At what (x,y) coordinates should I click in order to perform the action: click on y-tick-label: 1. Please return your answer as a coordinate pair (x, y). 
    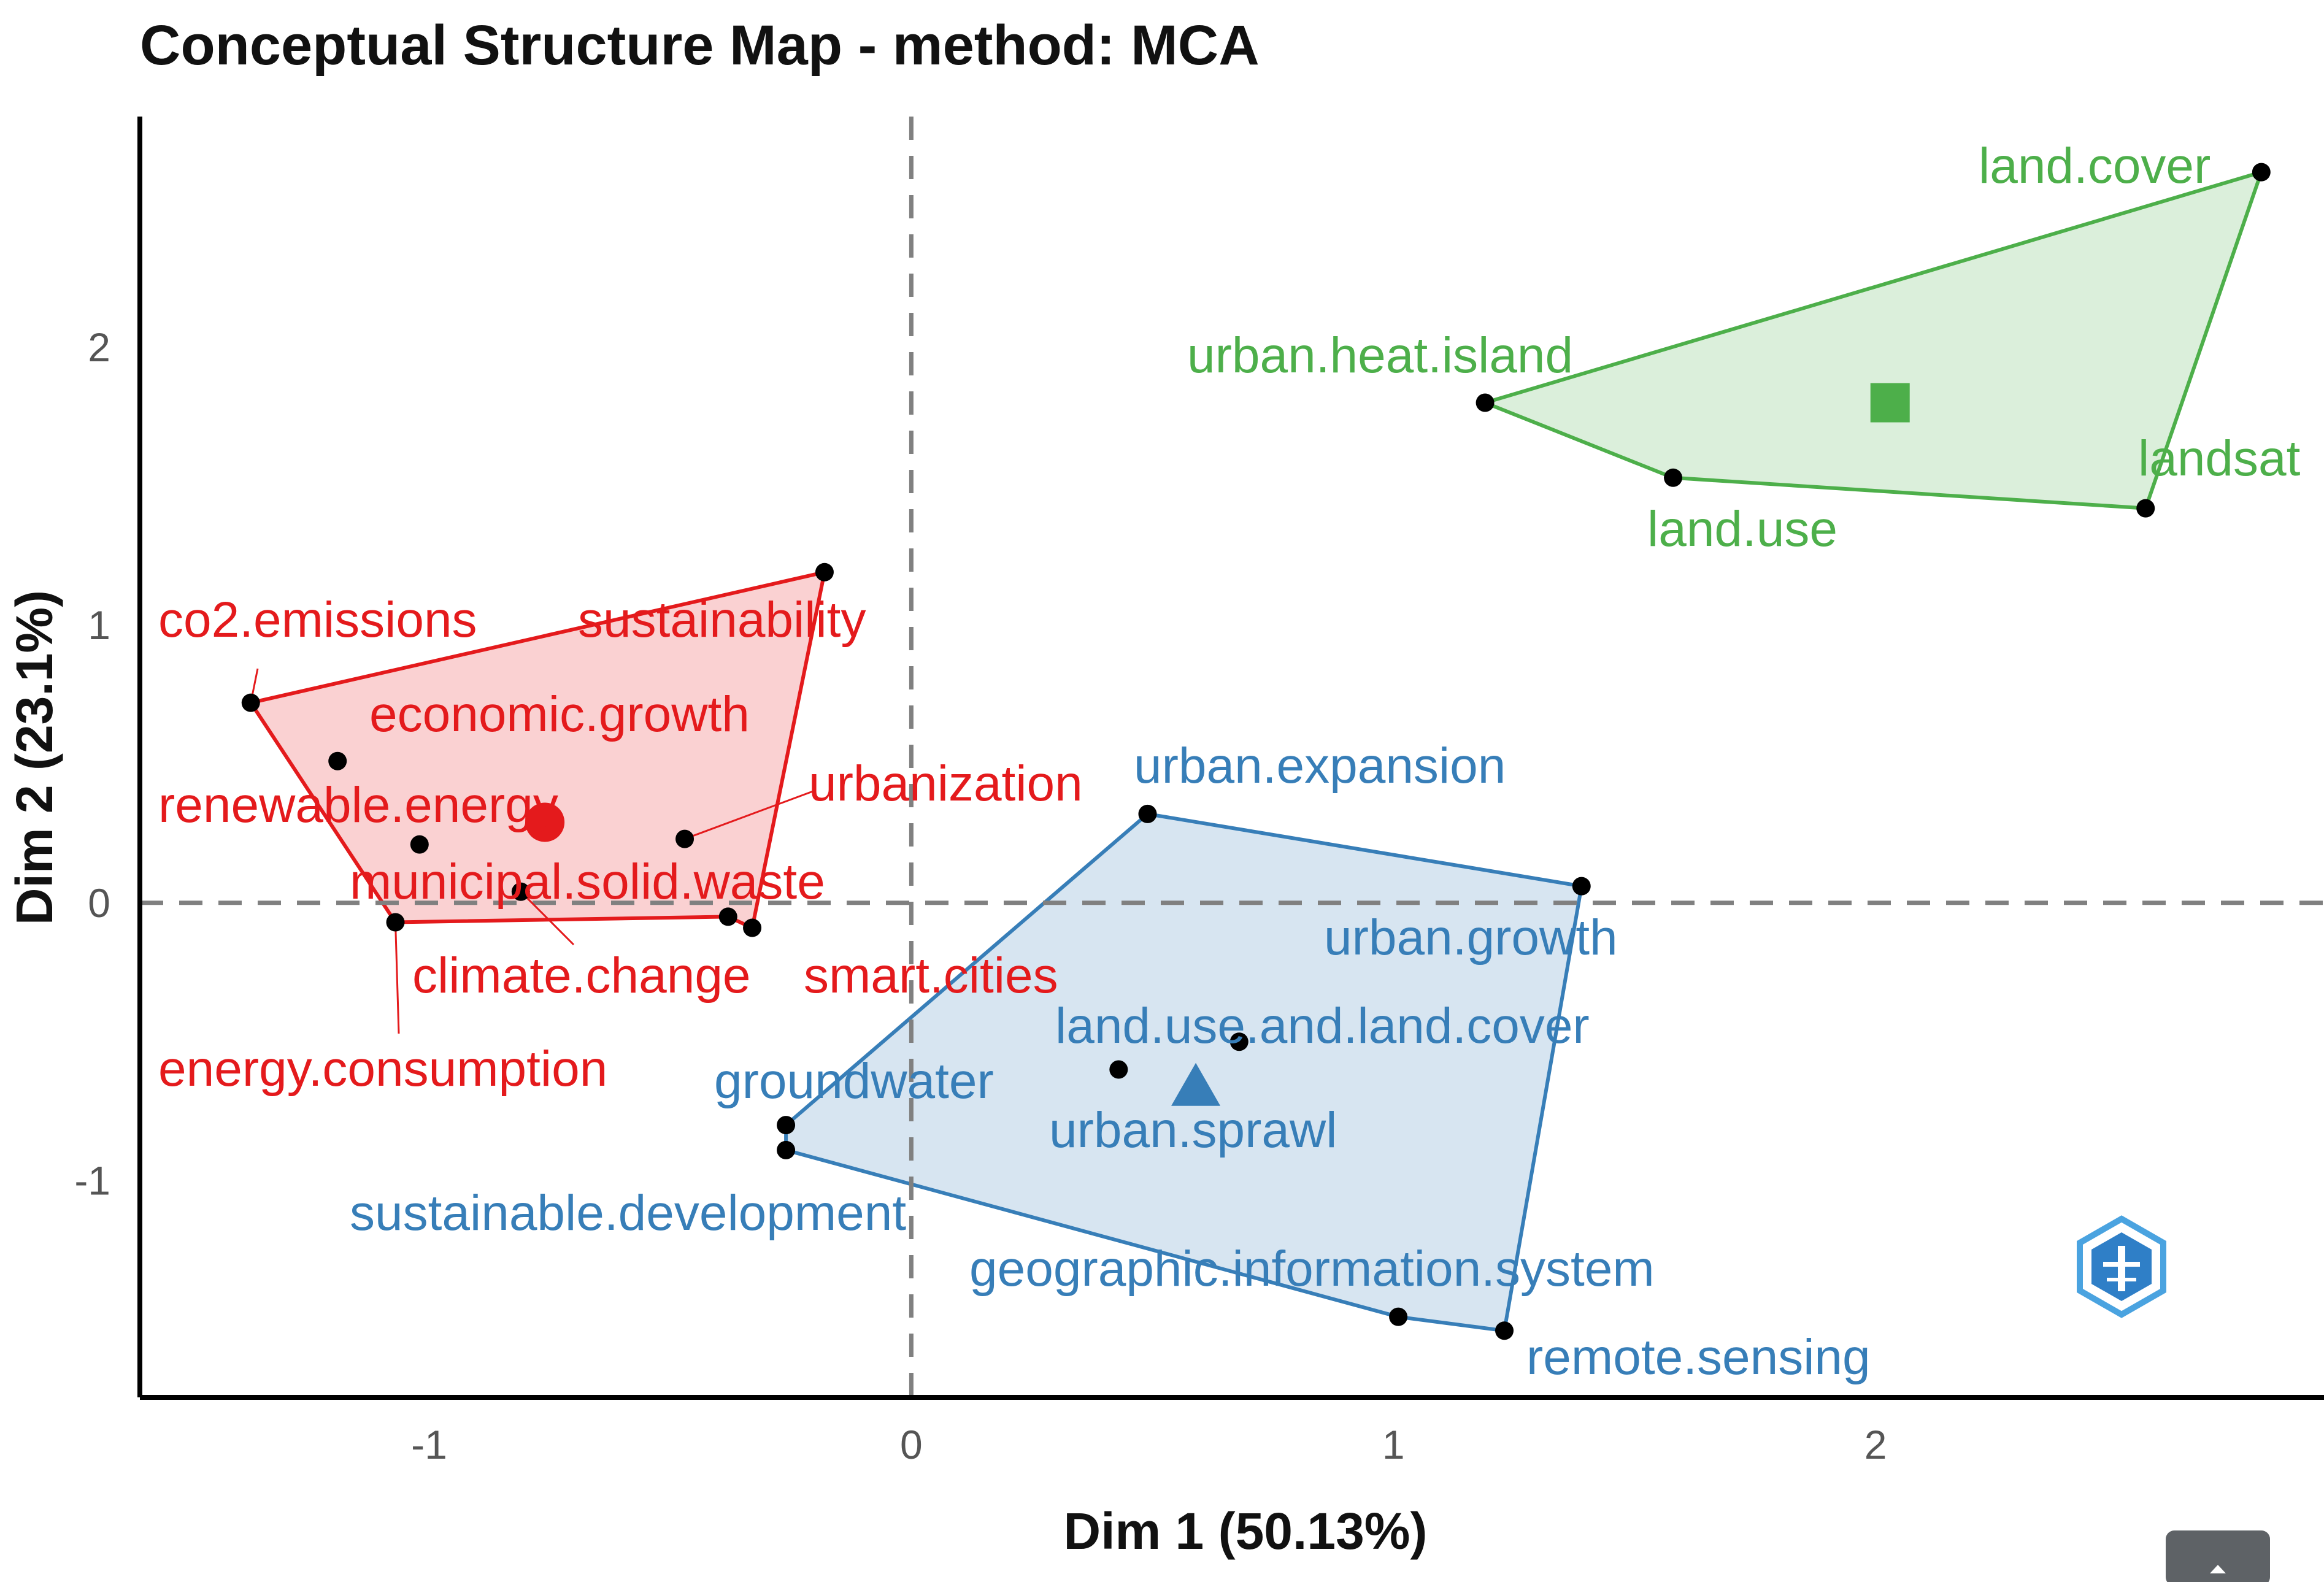
    Looking at the image, I should click on (99, 625).